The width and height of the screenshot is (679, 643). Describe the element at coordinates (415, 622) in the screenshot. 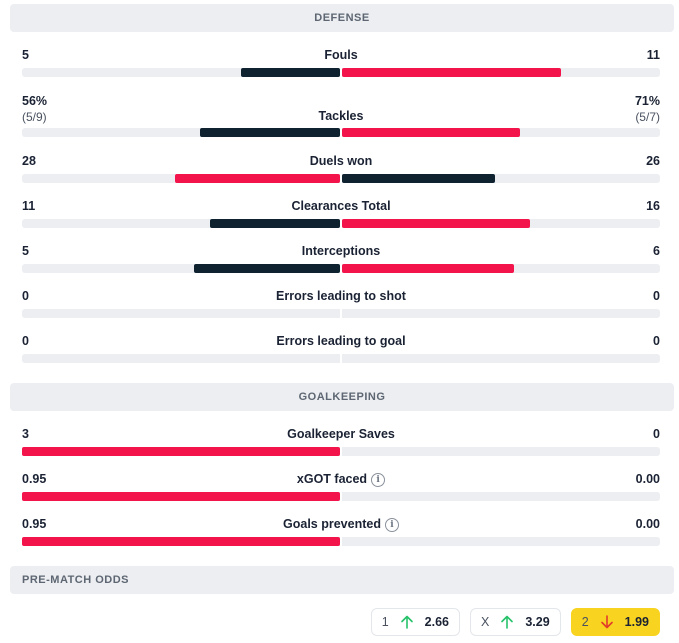

I see `odds-button-1: 1 2.66` at that location.